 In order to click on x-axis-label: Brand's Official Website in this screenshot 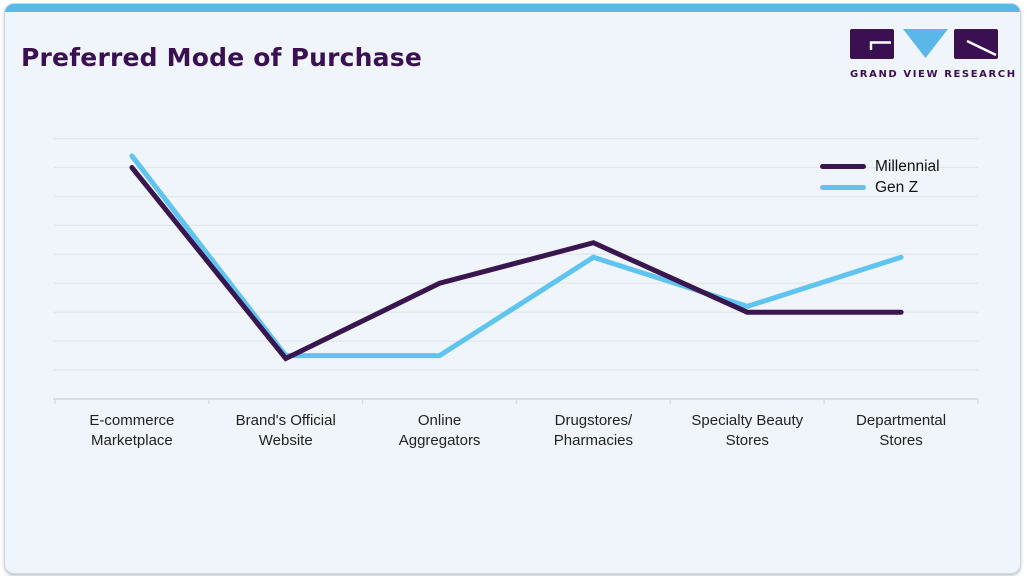, I will do `click(286, 431)`.